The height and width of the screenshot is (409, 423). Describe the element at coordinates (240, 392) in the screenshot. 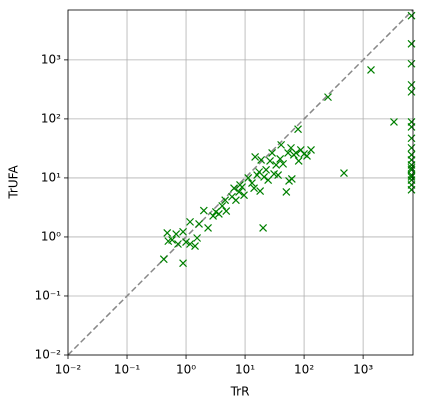

I see `x-axis-label: TrR` at that location.